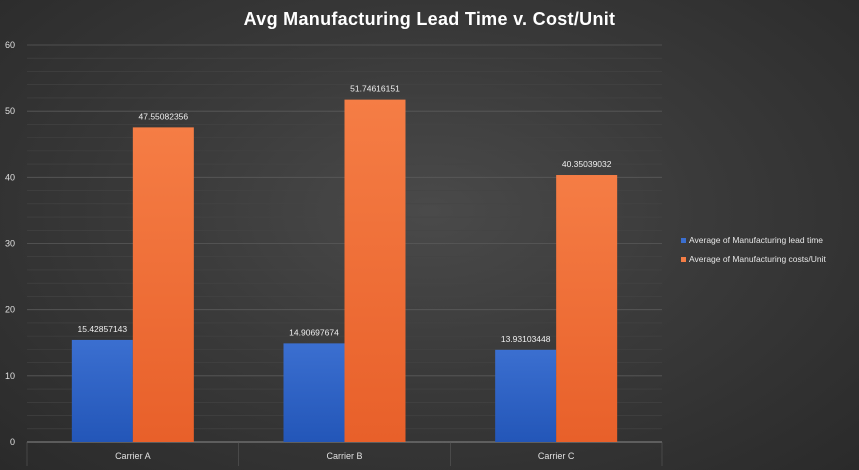 Image resolution: width=859 pixels, height=470 pixels. Describe the element at coordinates (10, 244) in the screenshot. I see `y-tick-label: 30` at that location.